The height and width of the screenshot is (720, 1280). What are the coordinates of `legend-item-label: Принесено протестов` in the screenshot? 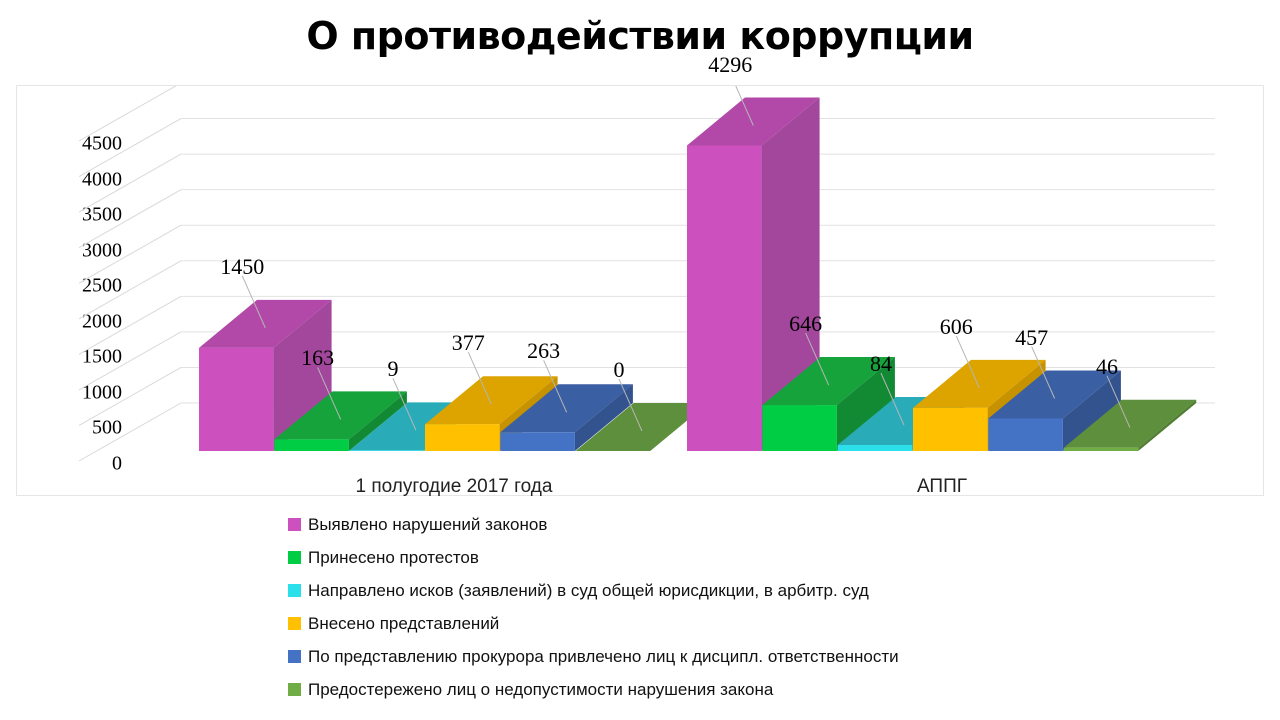 It's located at (393, 557).